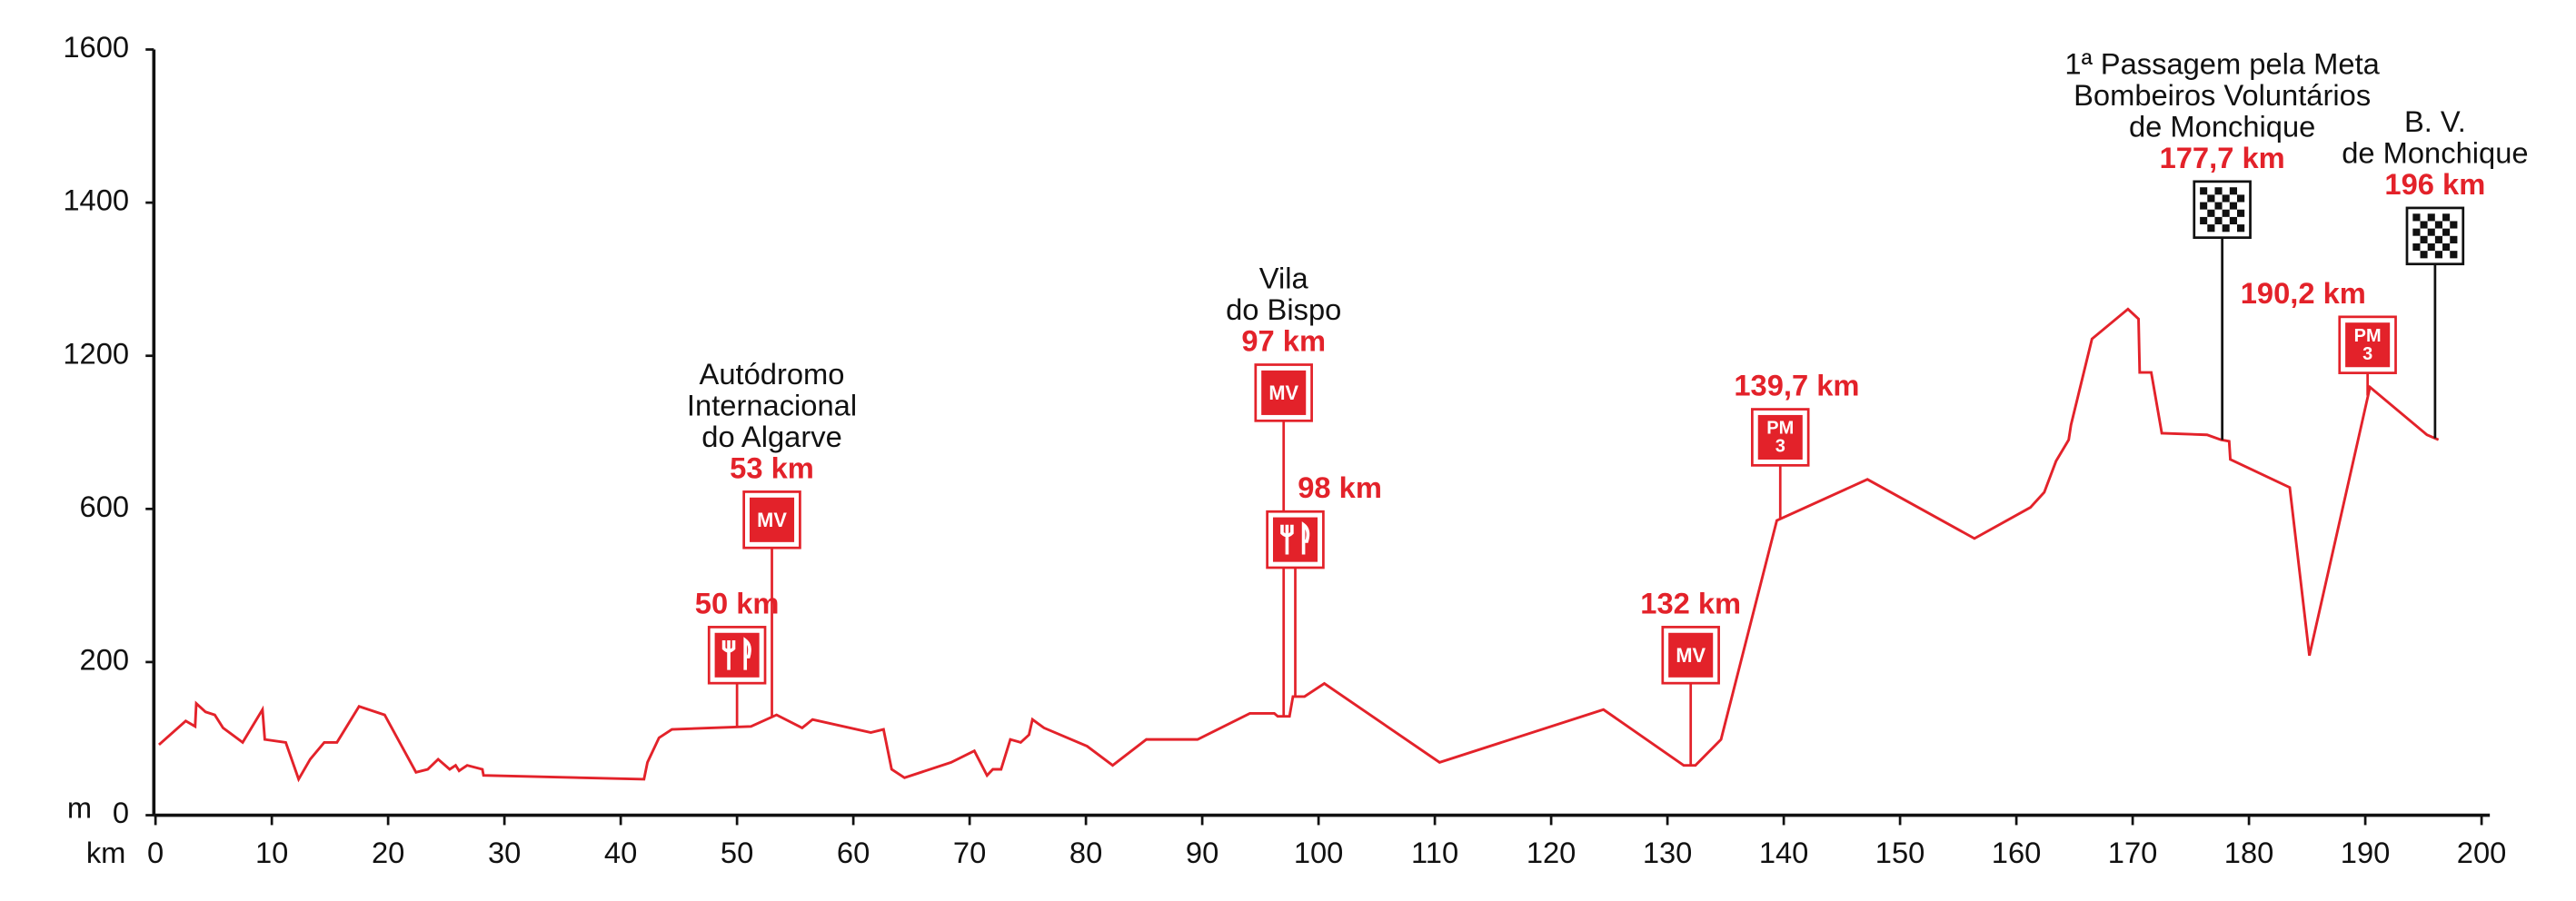  What do you see at coordinates (2133, 853) in the screenshot?
I see `x-tick-label: 170` at bounding box center [2133, 853].